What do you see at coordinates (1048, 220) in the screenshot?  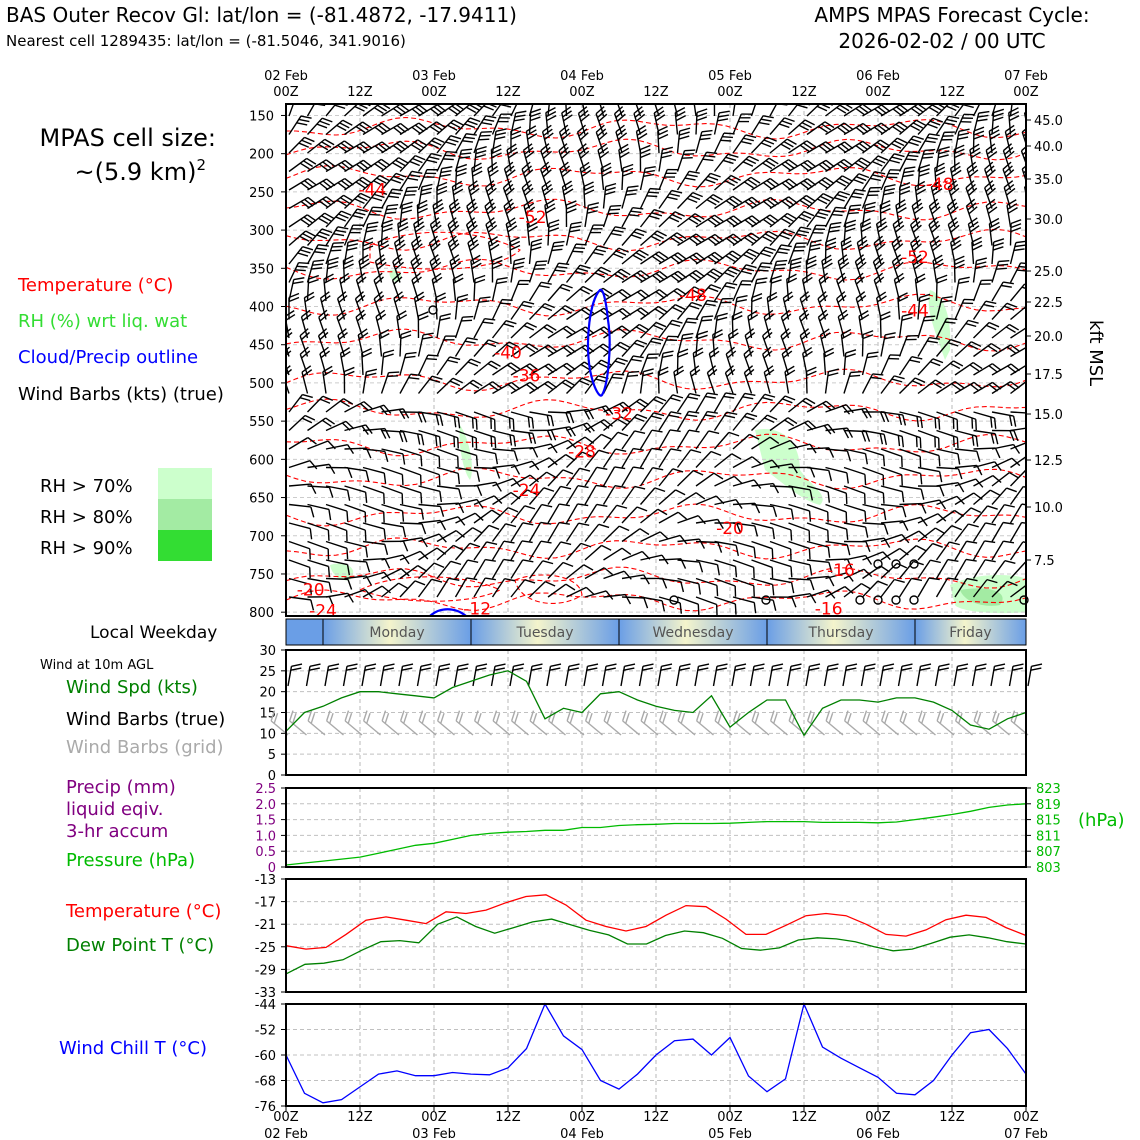 I see `height-tick-label: 30.0` at bounding box center [1048, 220].